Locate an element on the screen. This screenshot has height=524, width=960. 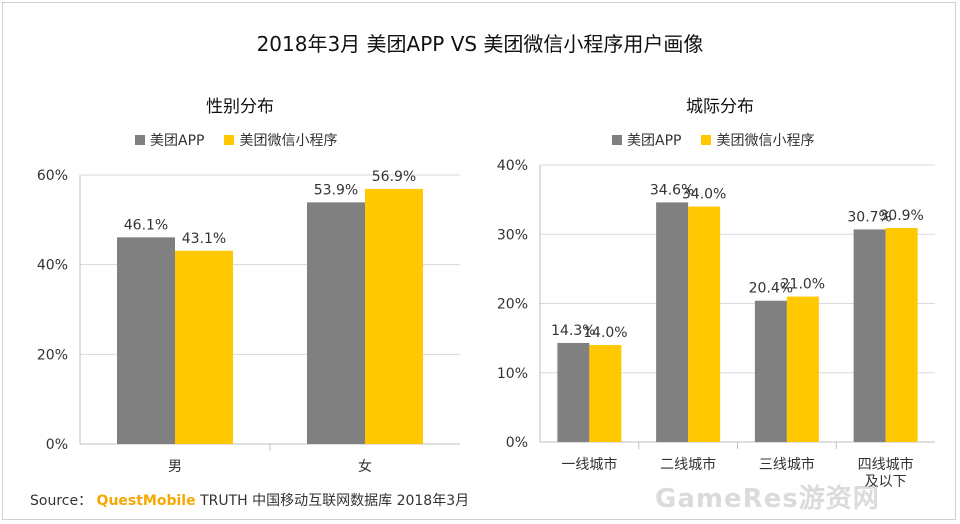
city-ytick-label: 30% is located at coordinates (512, 235).